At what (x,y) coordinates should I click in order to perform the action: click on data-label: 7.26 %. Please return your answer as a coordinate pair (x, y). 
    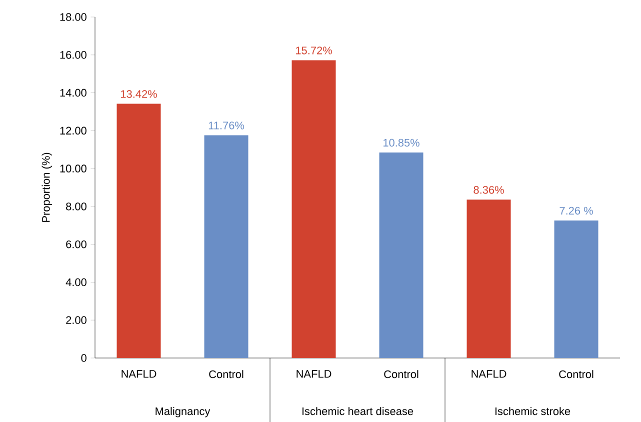
    Looking at the image, I should click on (576, 210).